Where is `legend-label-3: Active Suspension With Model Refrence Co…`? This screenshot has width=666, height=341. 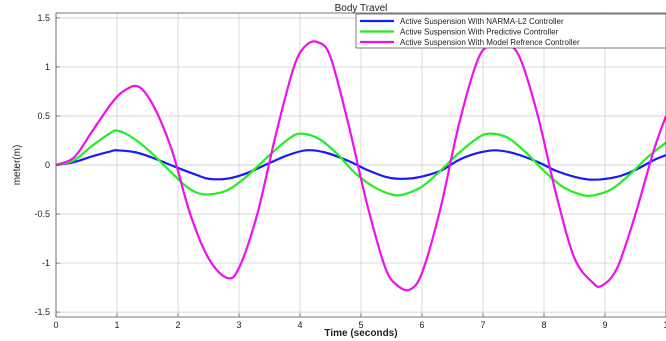
legend-label-3: Active Suspension With Model Refrence Co… is located at coordinates (490, 42).